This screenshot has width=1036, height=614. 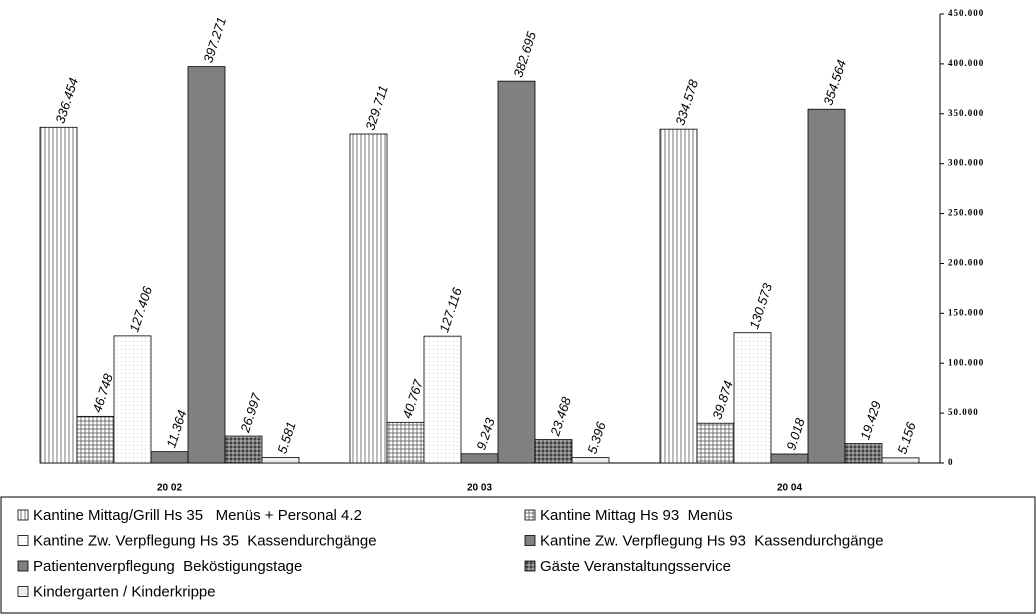 I want to click on y-tick-label: 450.000, so click(x=966, y=13).